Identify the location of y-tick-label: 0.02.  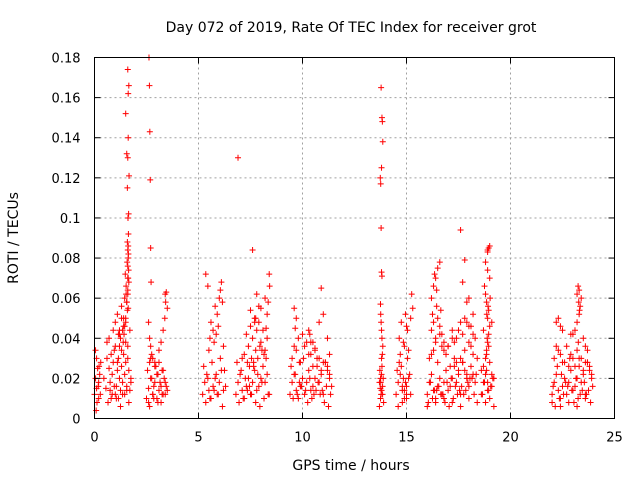
(66, 379).